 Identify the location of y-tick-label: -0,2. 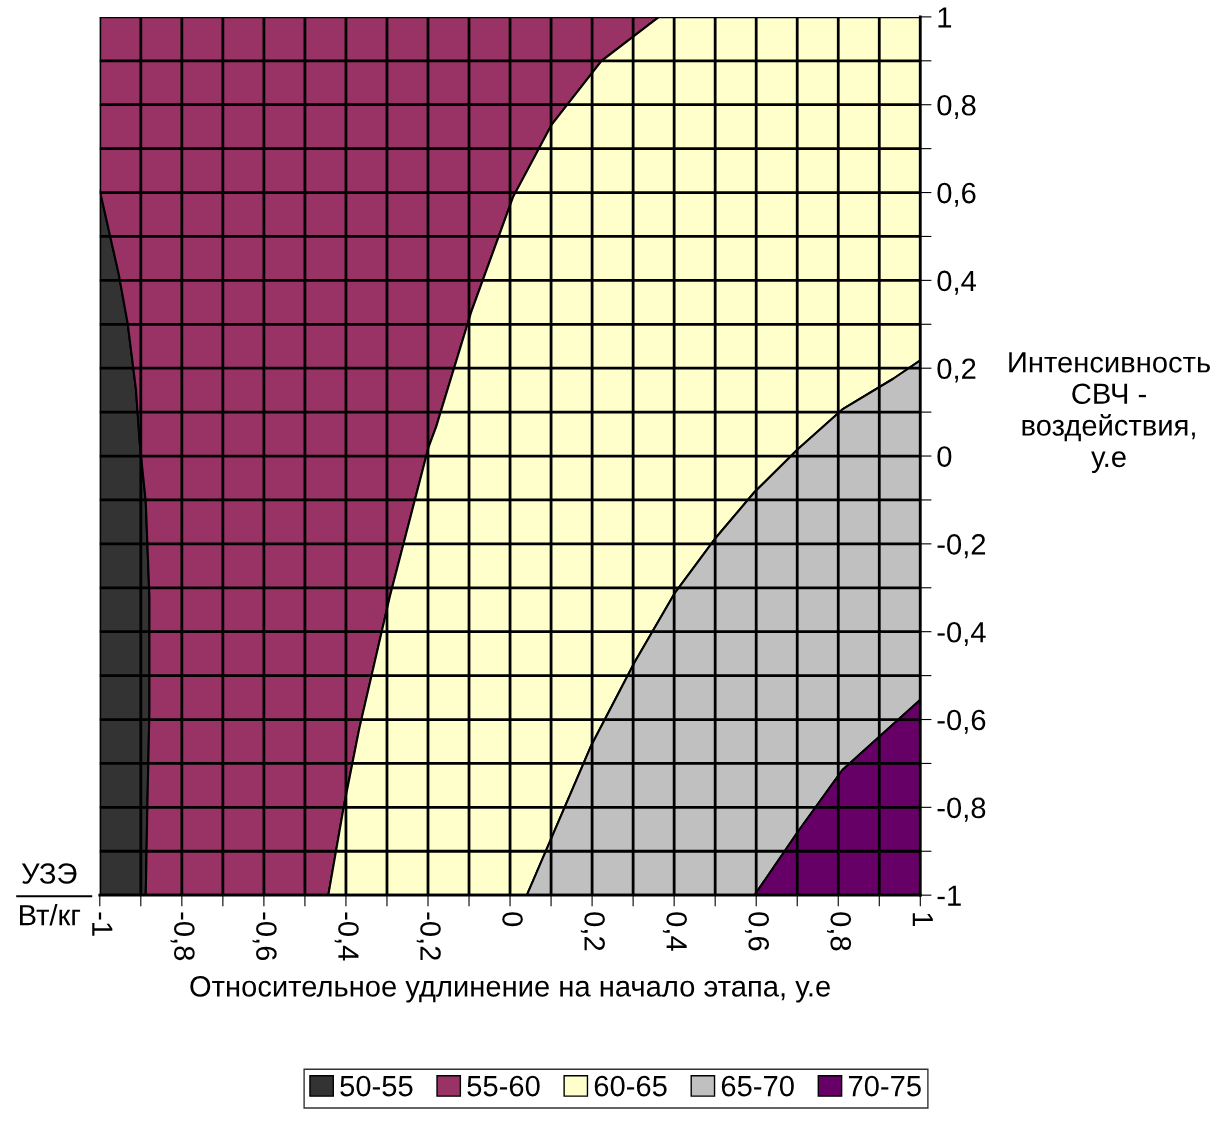
(961, 546).